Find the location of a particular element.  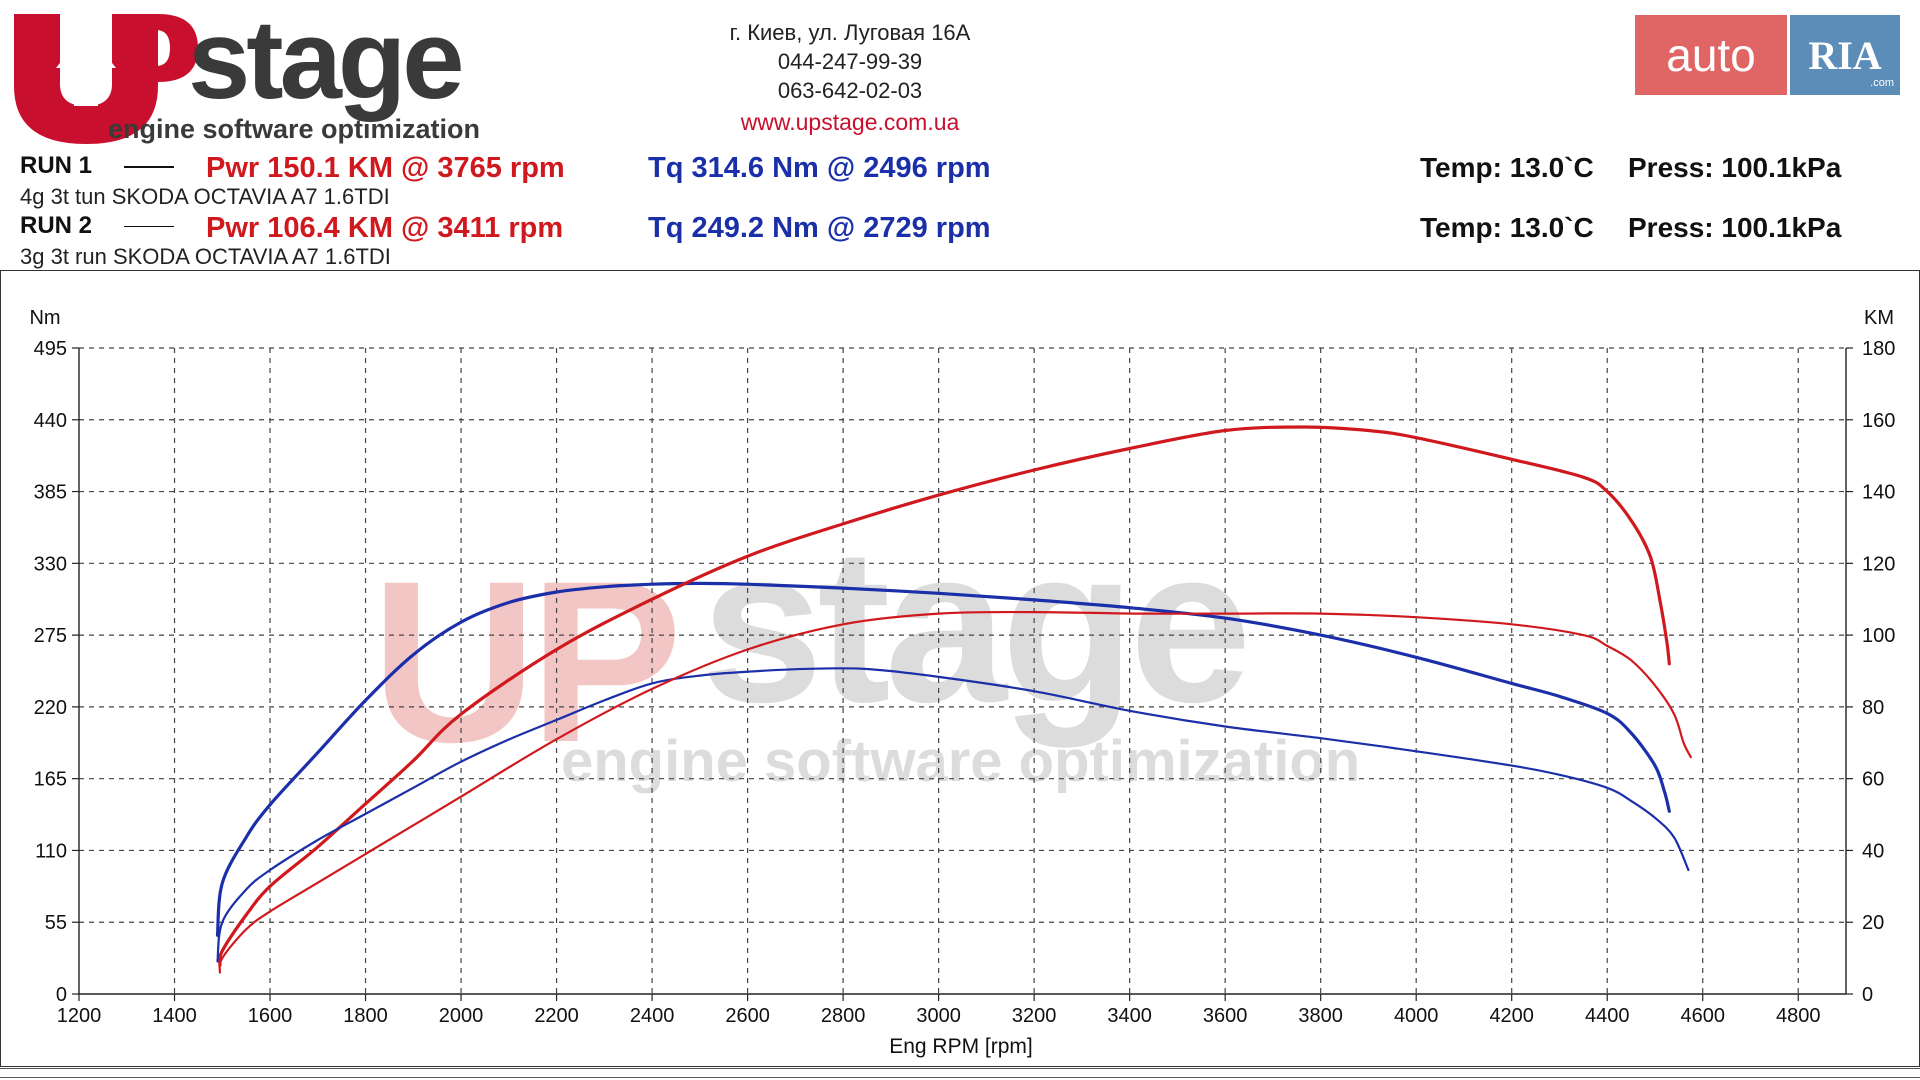

badge-ria-text: RIA is located at coordinates (1845, 55).